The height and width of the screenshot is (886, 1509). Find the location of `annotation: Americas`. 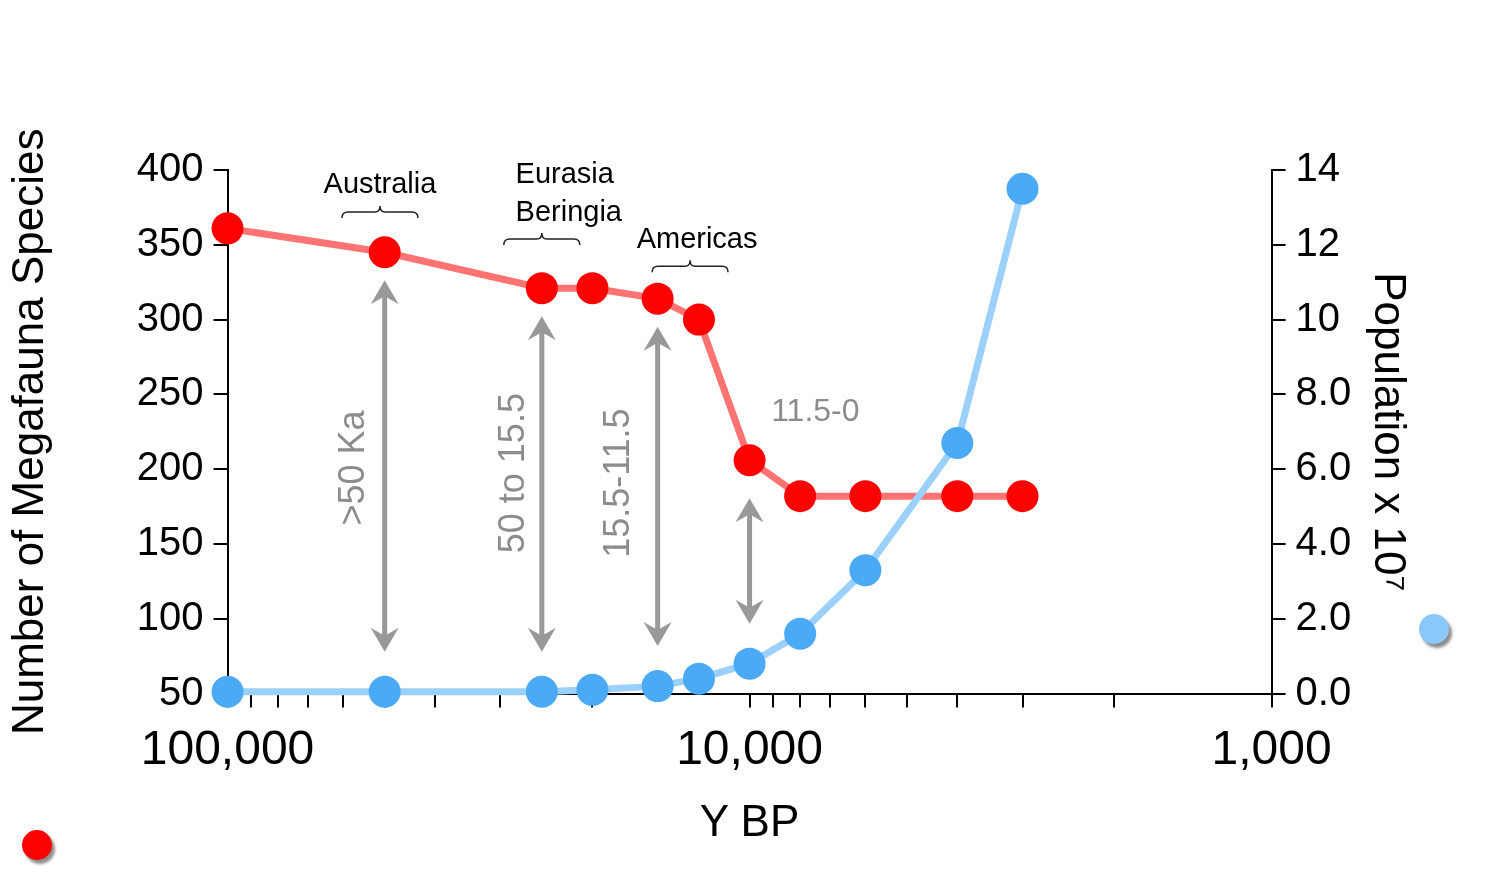

annotation: Americas is located at coordinates (697, 237).